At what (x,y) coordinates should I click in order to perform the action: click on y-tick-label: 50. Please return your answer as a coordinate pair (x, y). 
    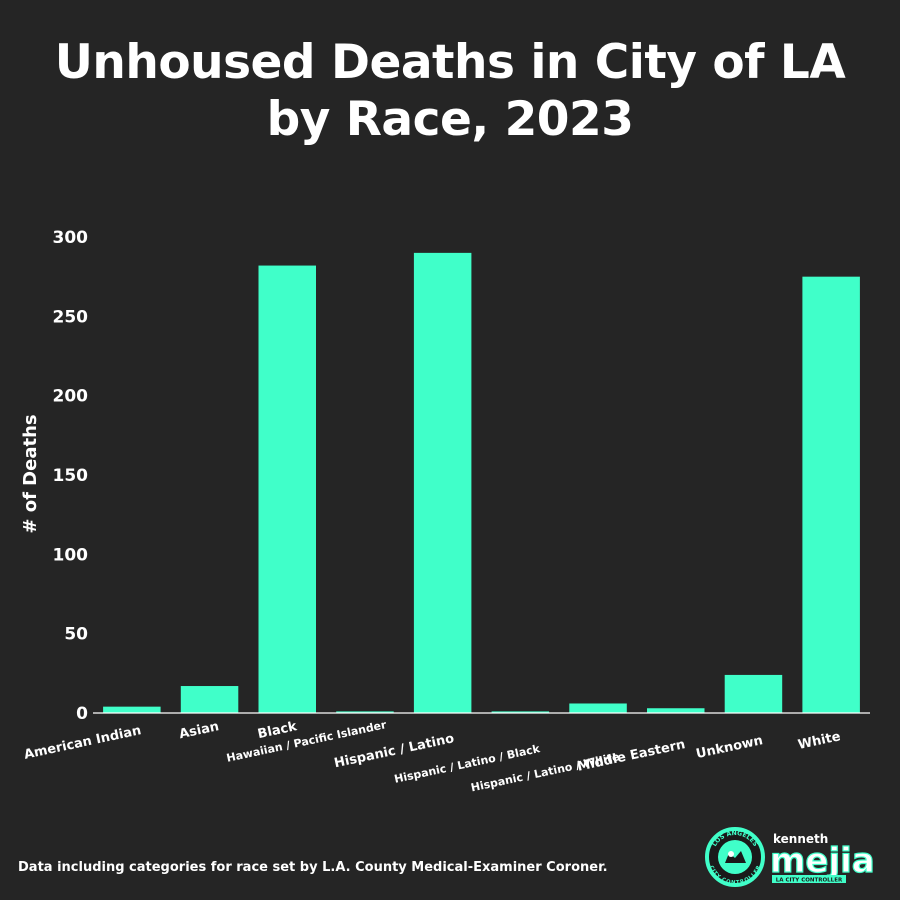
    Looking at the image, I should click on (76, 635).